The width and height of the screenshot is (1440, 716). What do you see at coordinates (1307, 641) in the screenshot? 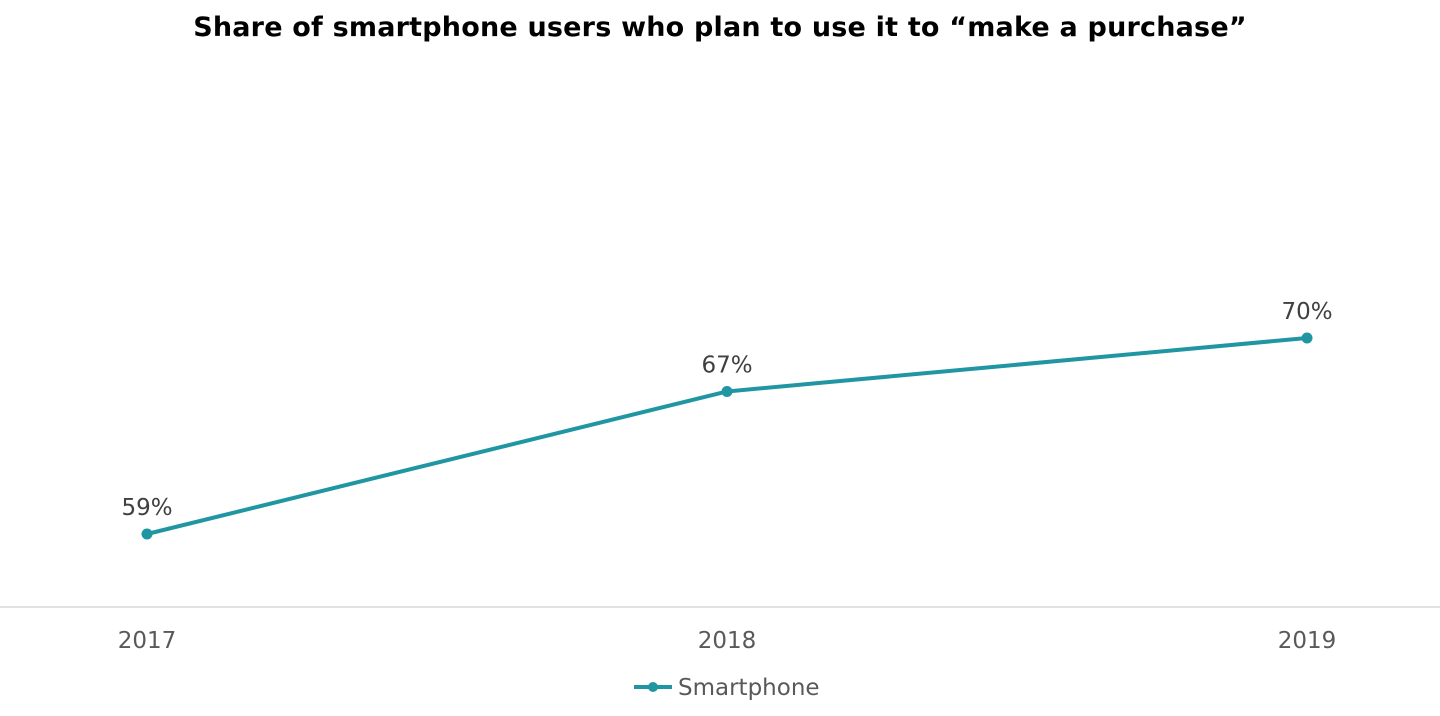
I see `x-tick-label: 2019` at bounding box center [1307, 641].